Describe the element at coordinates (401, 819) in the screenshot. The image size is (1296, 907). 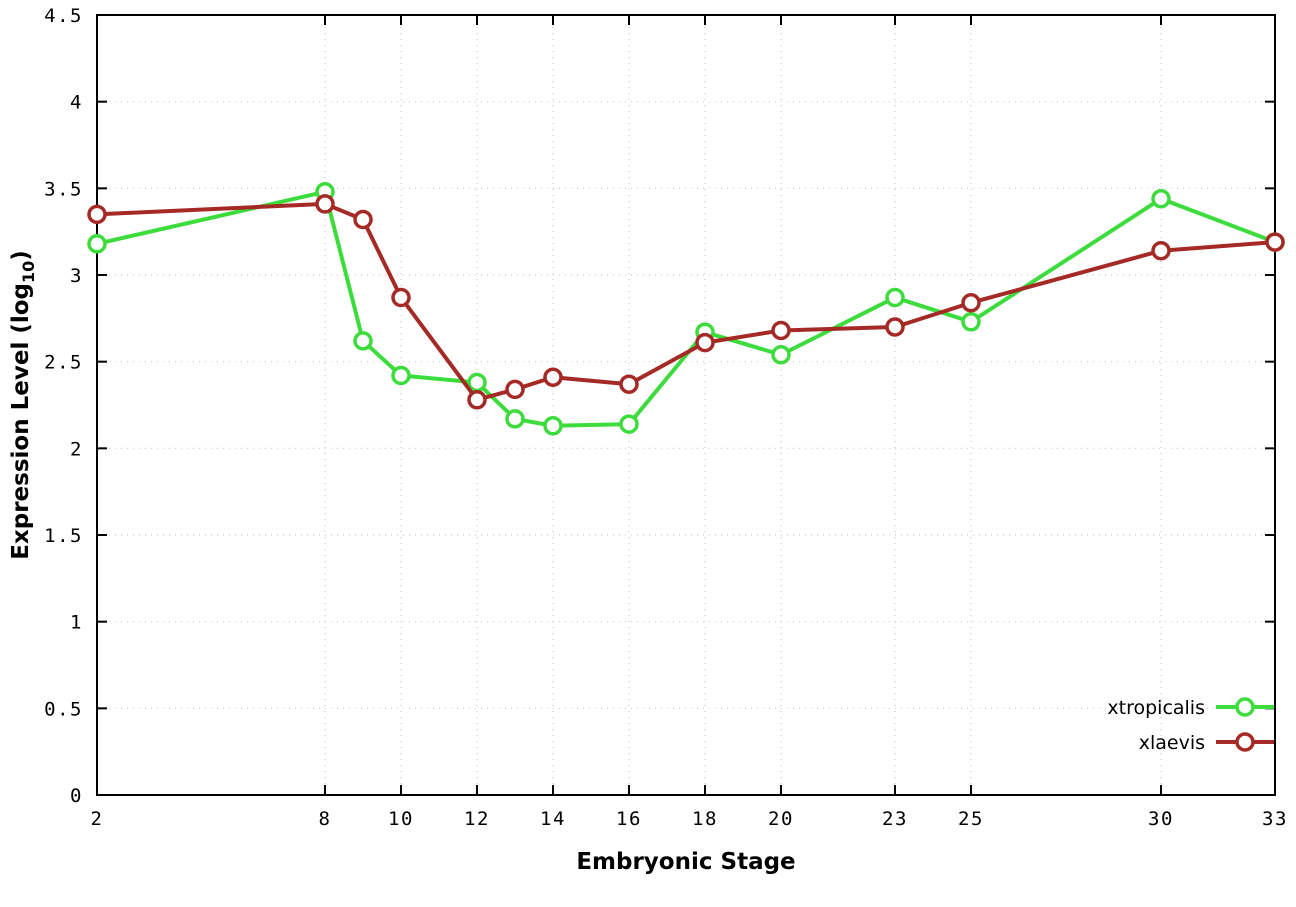
I see `x-tick-label: 10` at that location.